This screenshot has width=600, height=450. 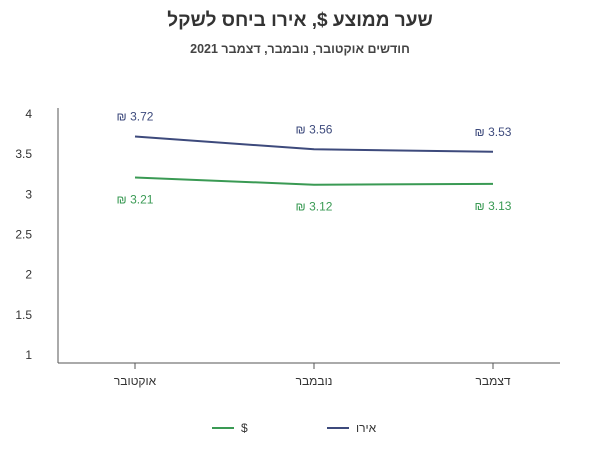 I want to click on chart-subtitle: חודשים אוקטובר, נובמבר, דצמבר 2021, so click(x=300, y=49).